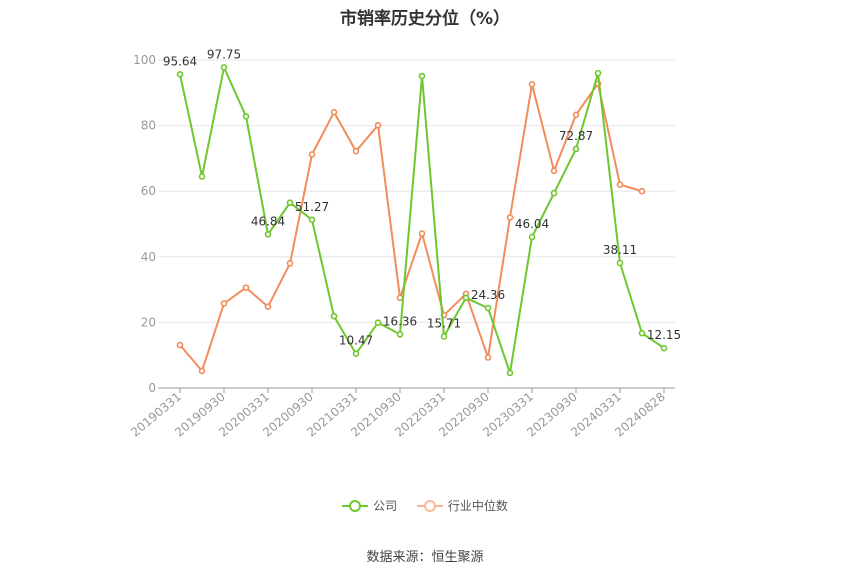 This screenshot has width=850, height=575. Describe the element at coordinates (224, 54) in the screenshot. I see `data-label: 97.75` at that location.